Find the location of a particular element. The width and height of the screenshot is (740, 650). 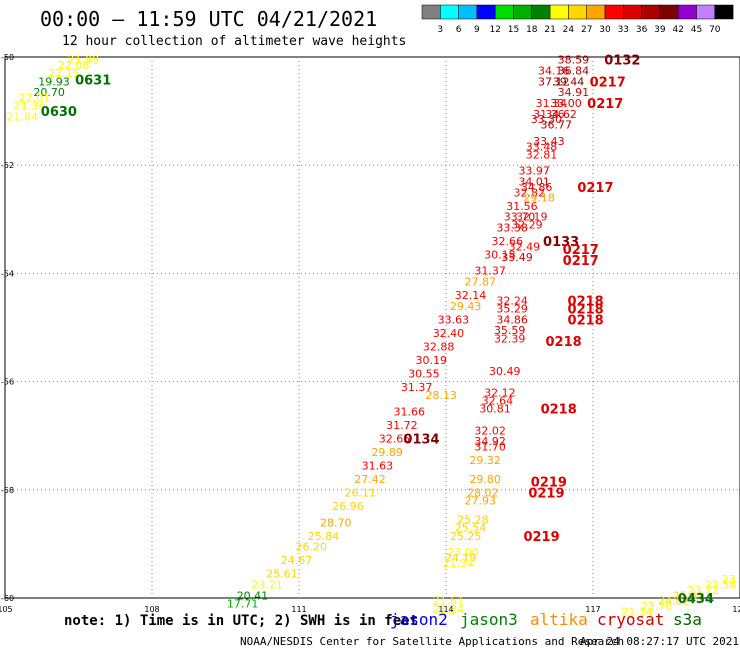

swh-label: 34.62 is located at coordinates (561, 114).